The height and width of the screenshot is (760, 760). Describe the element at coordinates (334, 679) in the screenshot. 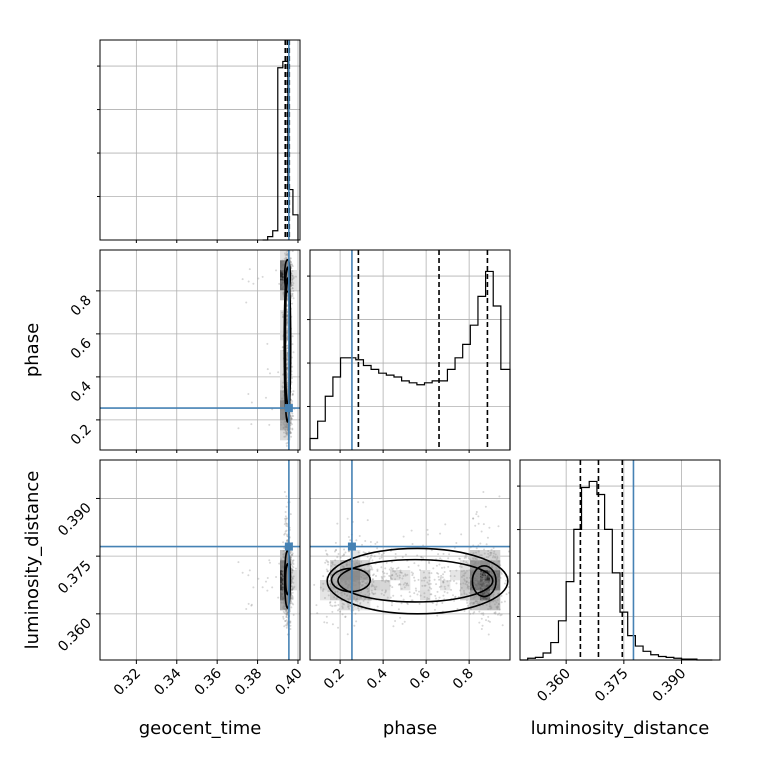

I see `x-tick-label: 0.2` at that location.